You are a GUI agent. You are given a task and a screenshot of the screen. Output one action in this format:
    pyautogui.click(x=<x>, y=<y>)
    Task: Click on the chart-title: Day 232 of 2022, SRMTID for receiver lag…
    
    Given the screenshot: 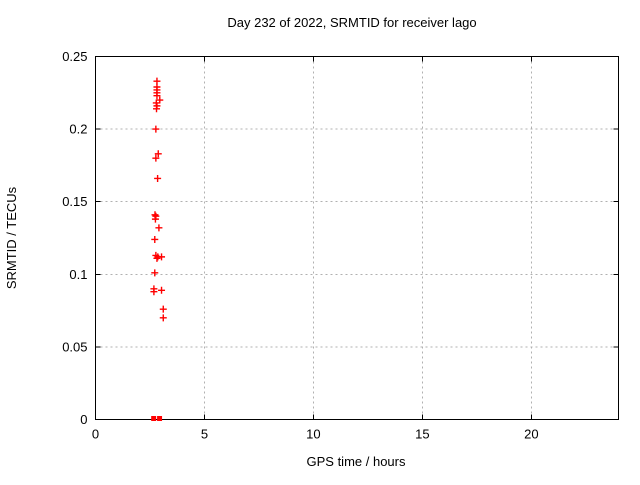 What is the action you would take?
    pyautogui.click(x=351, y=22)
    